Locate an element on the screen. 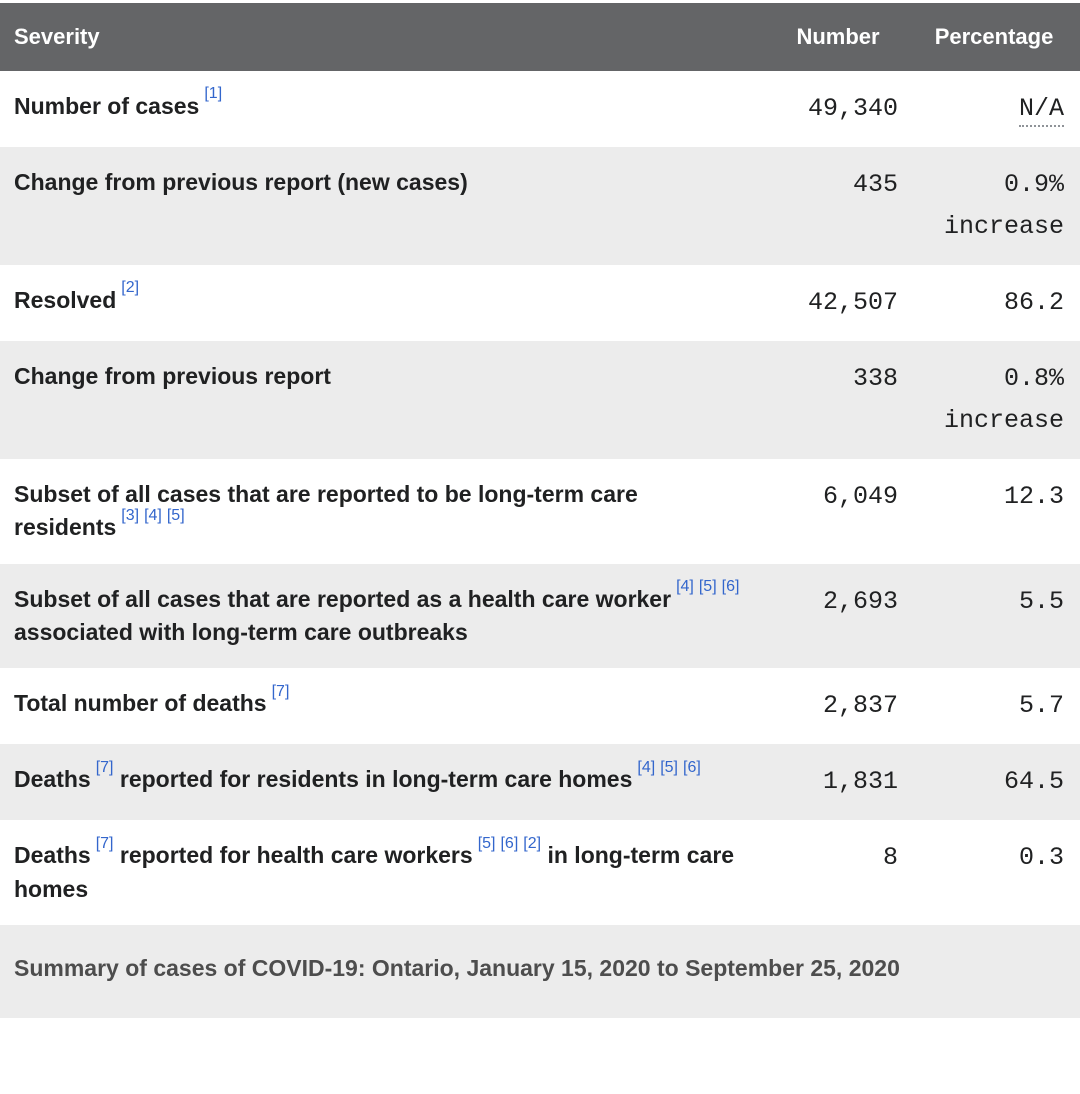  table-row: Resolved [2] 42,507 86.2 is located at coordinates (540, 303).